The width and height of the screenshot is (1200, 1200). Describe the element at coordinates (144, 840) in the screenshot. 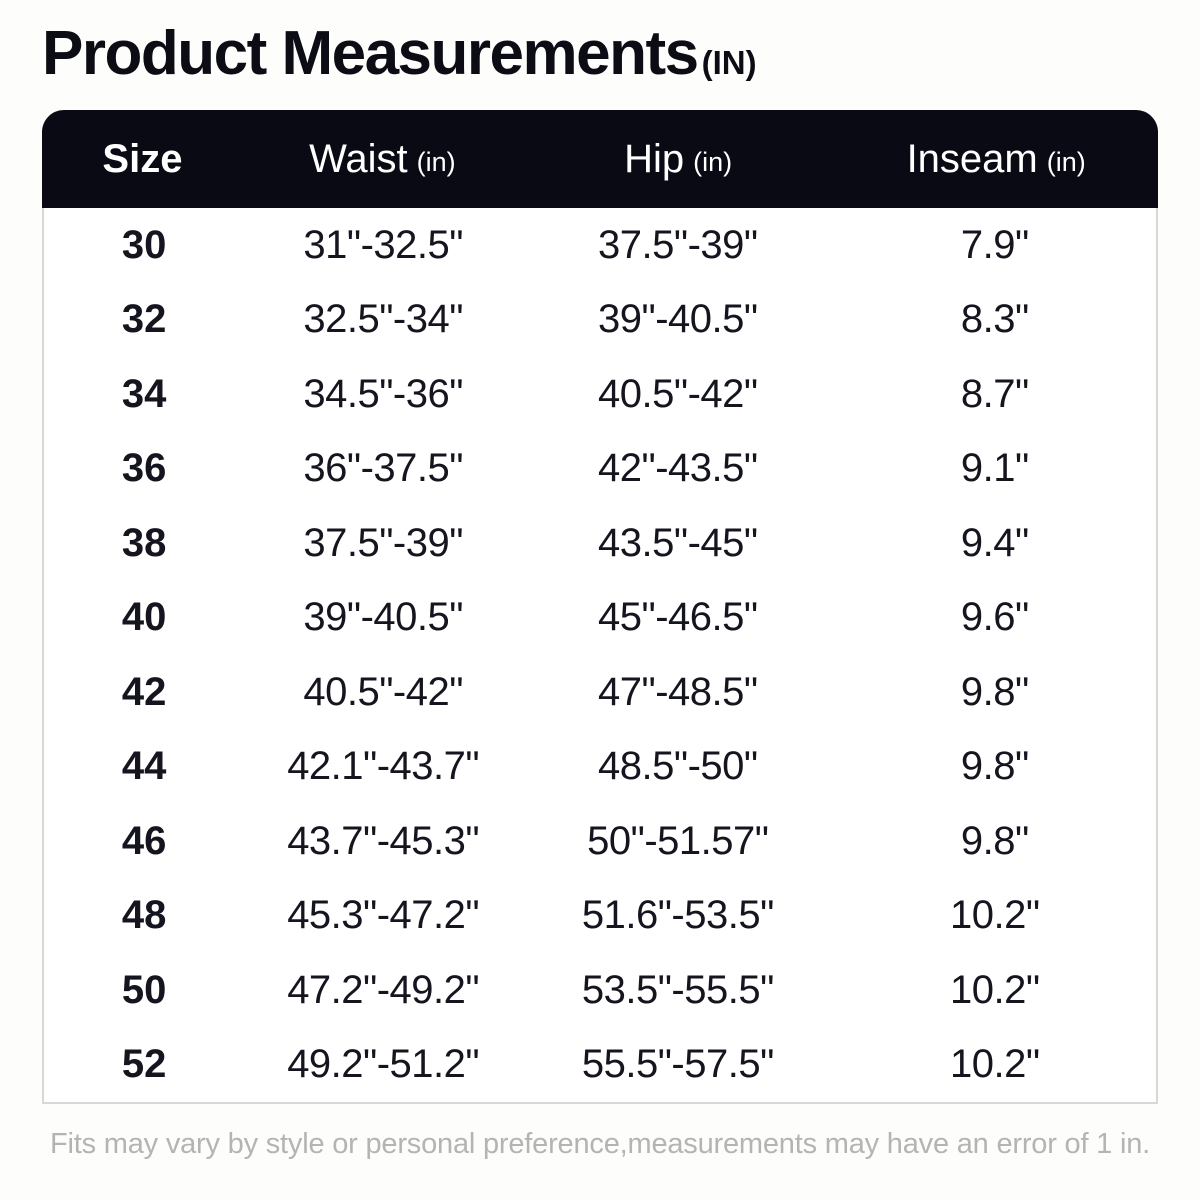

I see `size-cell: 46` at that location.